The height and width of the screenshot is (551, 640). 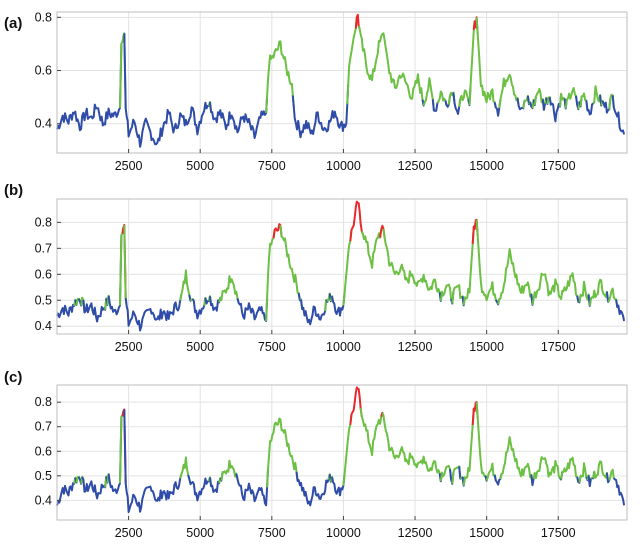 What do you see at coordinates (13, 23) in the screenshot?
I see `panel-label: (a)` at bounding box center [13, 23].